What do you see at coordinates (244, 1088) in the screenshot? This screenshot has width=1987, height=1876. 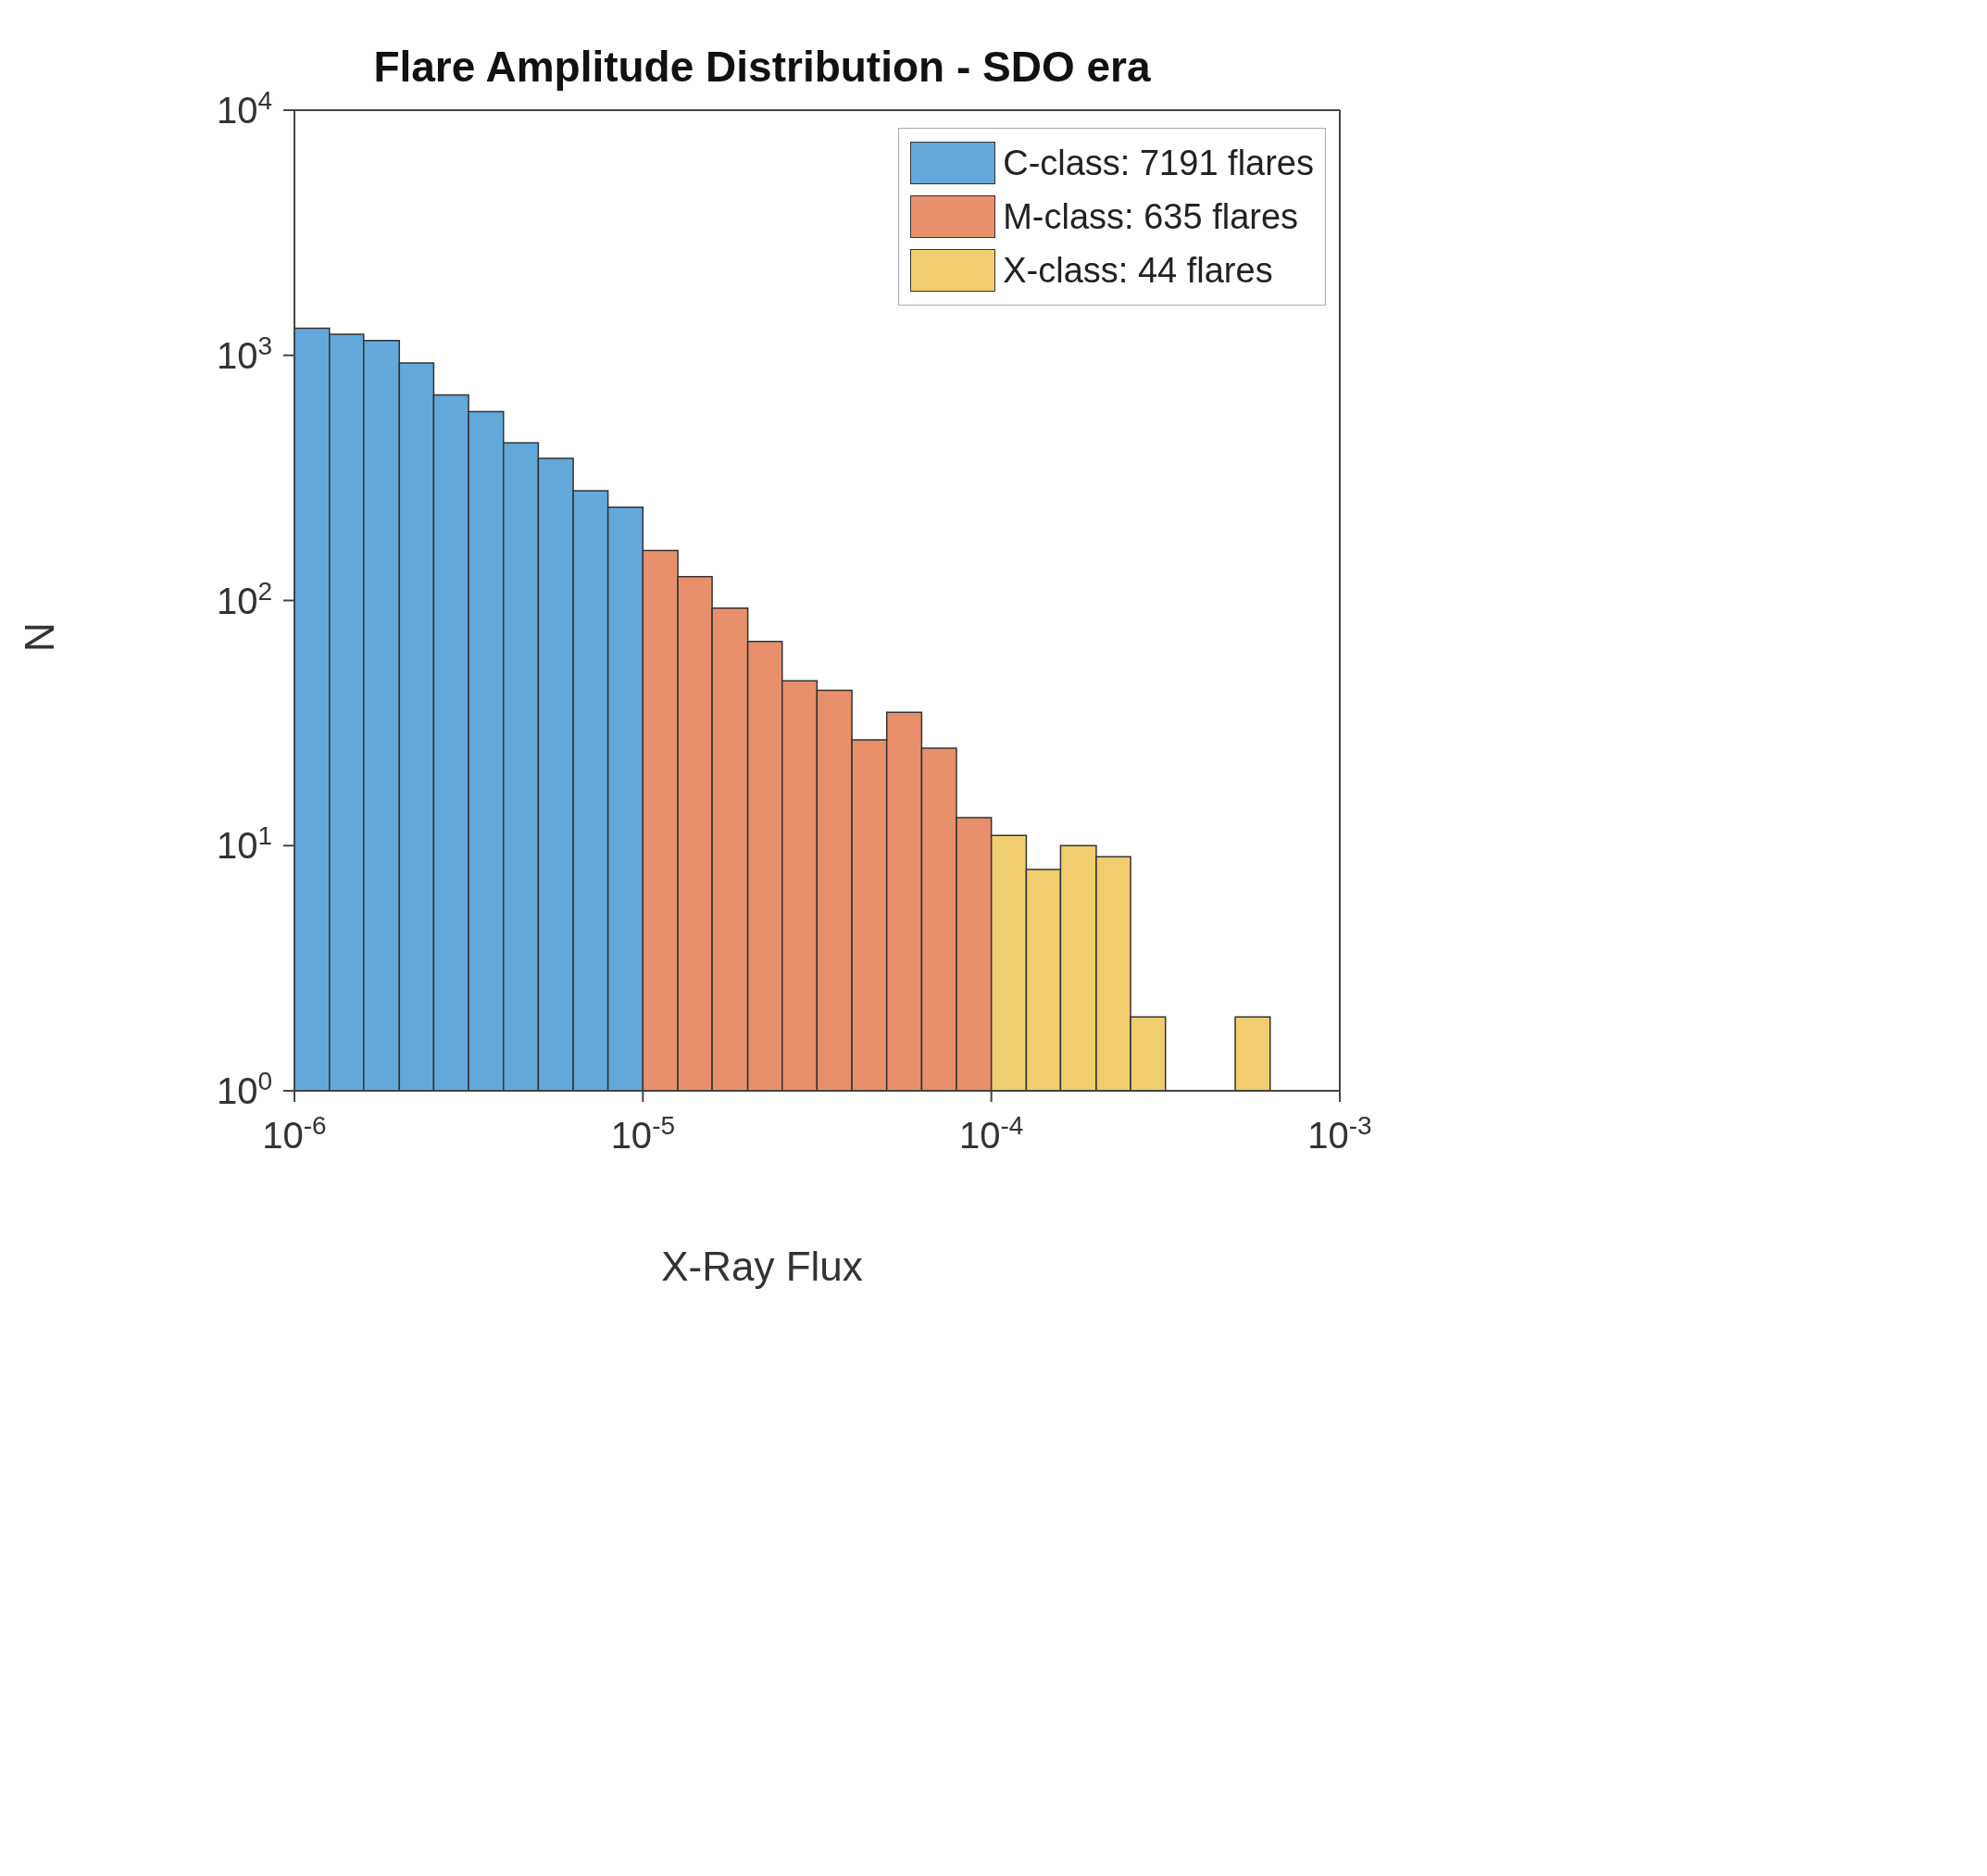 I see `y-tick-label: 10$^{0}$` at bounding box center [244, 1088].